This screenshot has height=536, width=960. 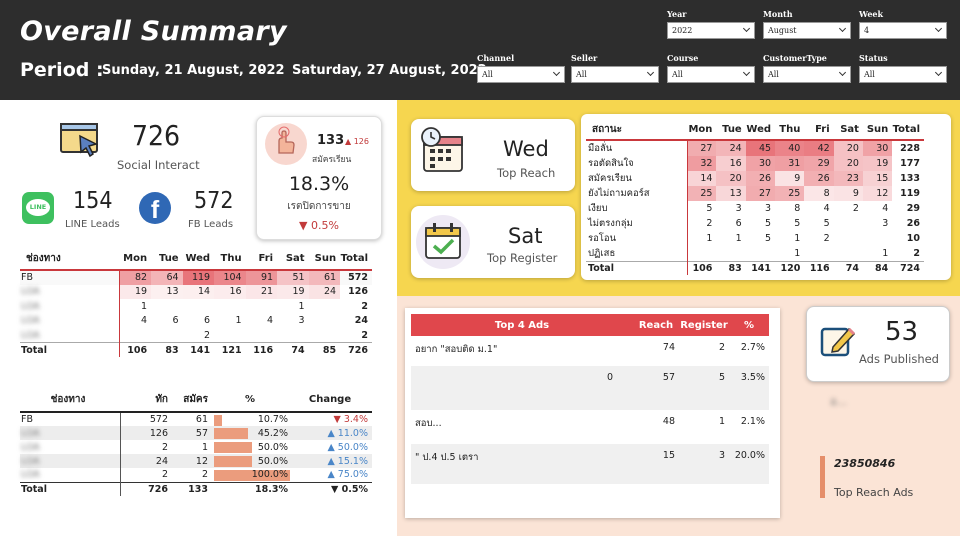 I want to click on table-row: เงียบ 5 3 3 8 4 2 4 29, so click(x=755, y=208).